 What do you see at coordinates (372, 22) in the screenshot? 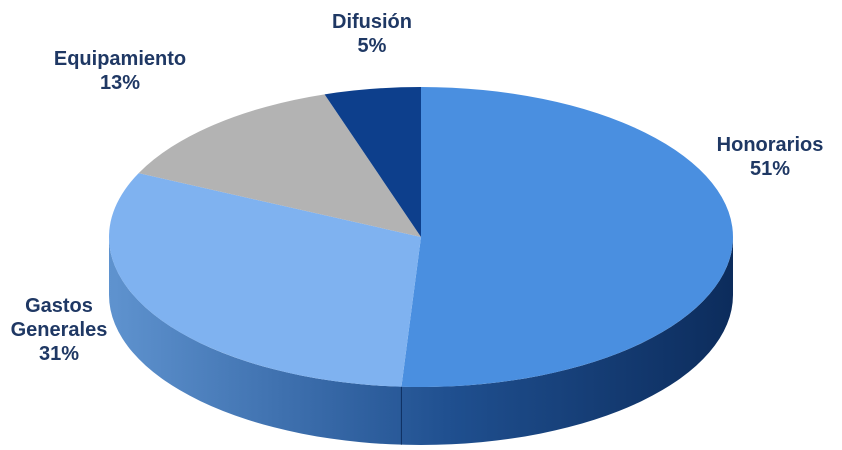
I see `label-difusion-name: Difusión` at bounding box center [372, 22].